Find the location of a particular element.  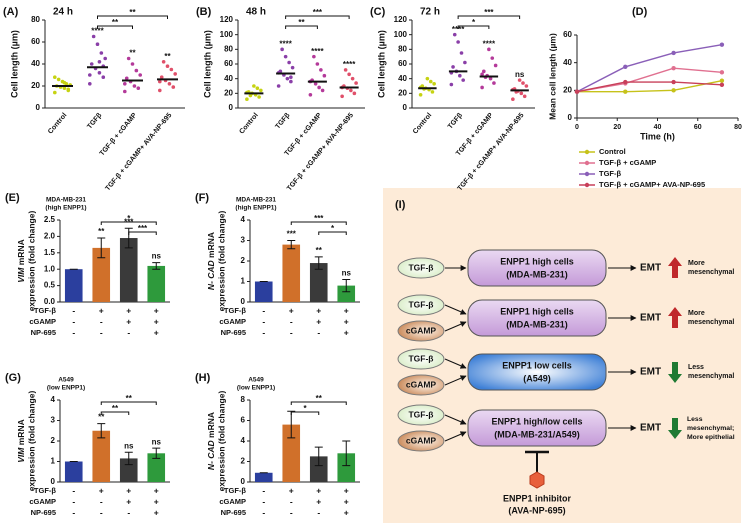

outcome-label: mesenchymal is located at coordinates (711, 376).